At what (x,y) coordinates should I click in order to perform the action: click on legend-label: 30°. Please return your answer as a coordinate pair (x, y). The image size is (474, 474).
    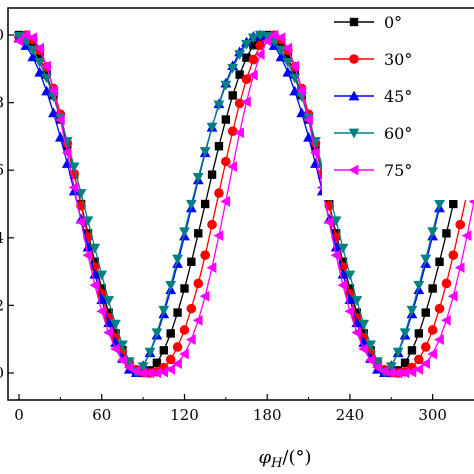
    Looking at the image, I should click on (398, 59).